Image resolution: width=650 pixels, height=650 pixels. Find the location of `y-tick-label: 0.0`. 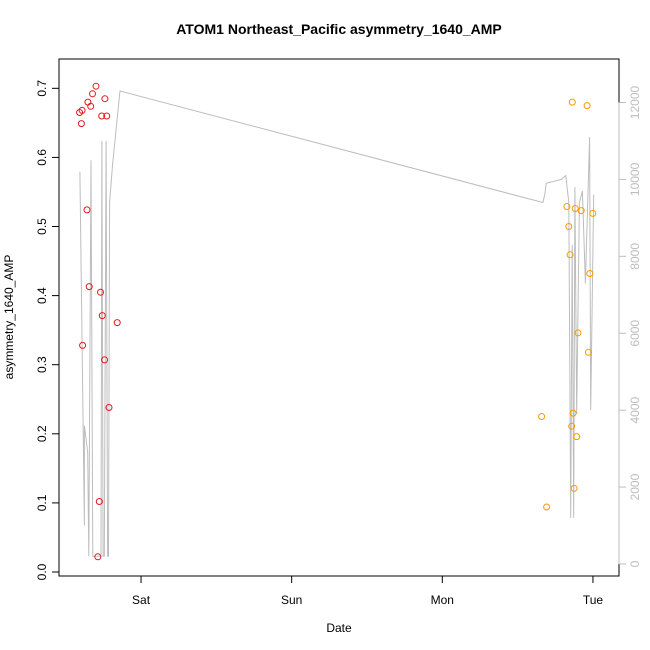

y-tick-label: 0.0 is located at coordinates (42, 571).